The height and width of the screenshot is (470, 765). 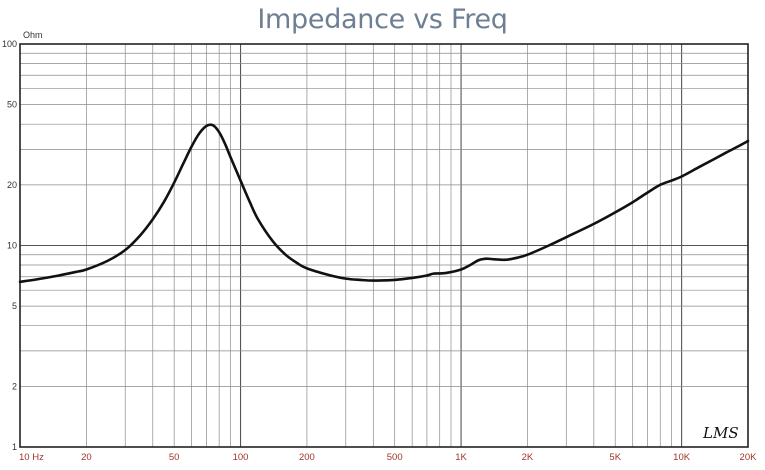 What do you see at coordinates (382, 19) in the screenshot?
I see `chart-title: Impedance vs Freq` at bounding box center [382, 19].